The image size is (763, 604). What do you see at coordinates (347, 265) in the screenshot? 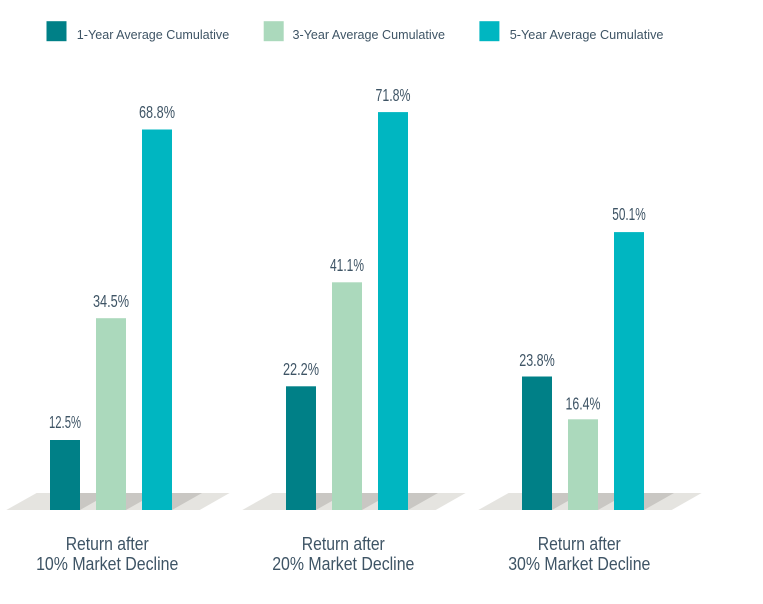
I see `svg-text: 41.1%` at bounding box center [347, 265].